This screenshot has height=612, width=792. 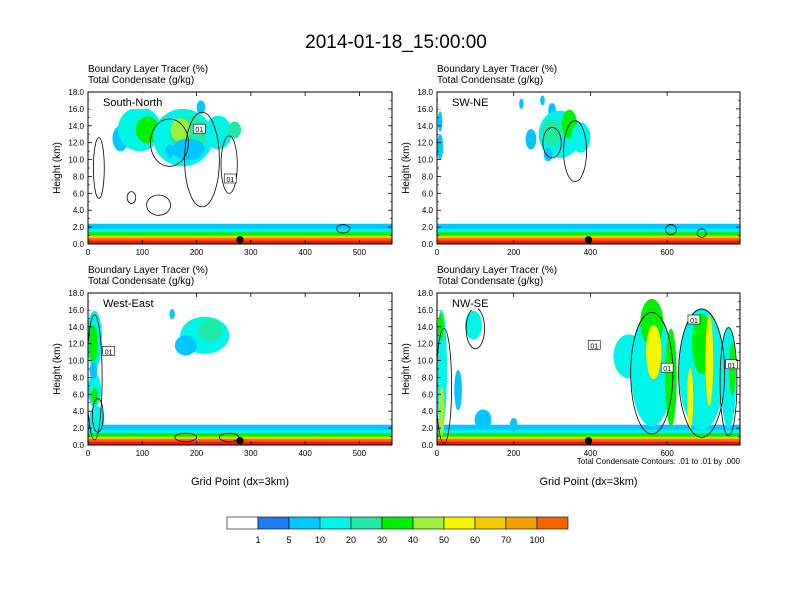 What do you see at coordinates (76, 109) in the screenshot?
I see `y-tick-label: 16.0` at bounding box center [76, 109].